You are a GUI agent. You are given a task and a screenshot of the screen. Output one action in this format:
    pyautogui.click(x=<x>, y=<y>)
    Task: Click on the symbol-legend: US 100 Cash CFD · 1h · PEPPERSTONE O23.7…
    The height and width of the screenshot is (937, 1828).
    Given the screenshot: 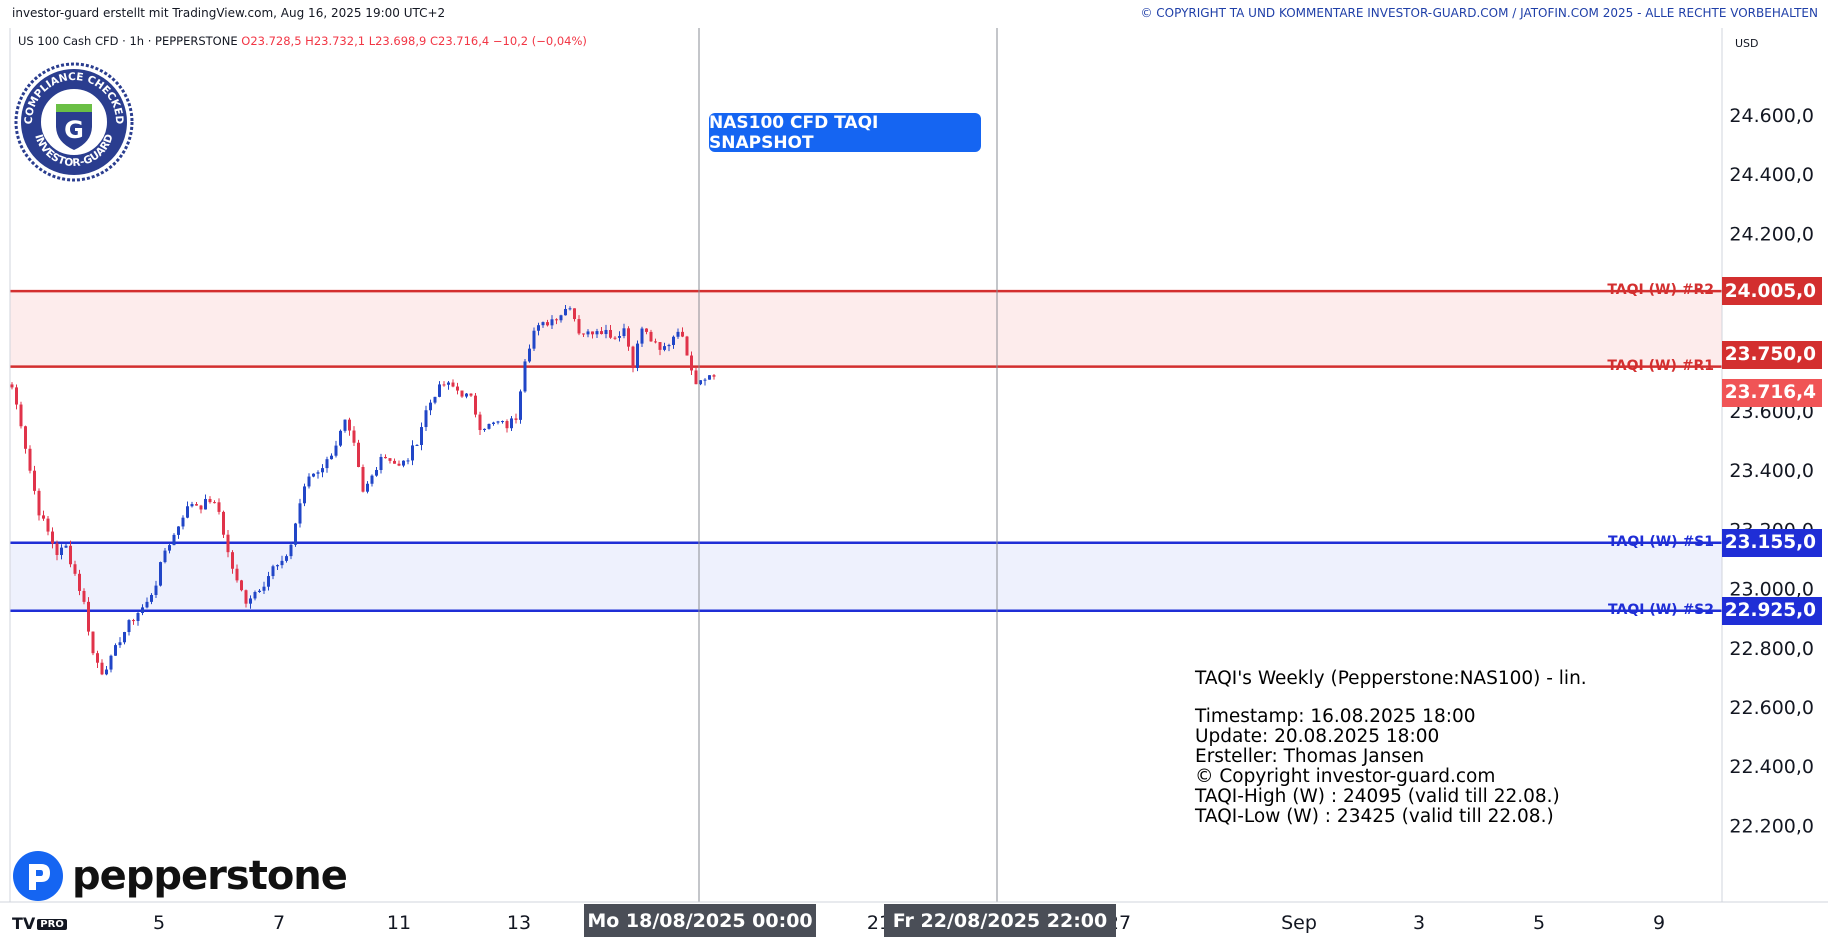 What is the action you would take?
    pyautogui.click(x=302, y=41)
    